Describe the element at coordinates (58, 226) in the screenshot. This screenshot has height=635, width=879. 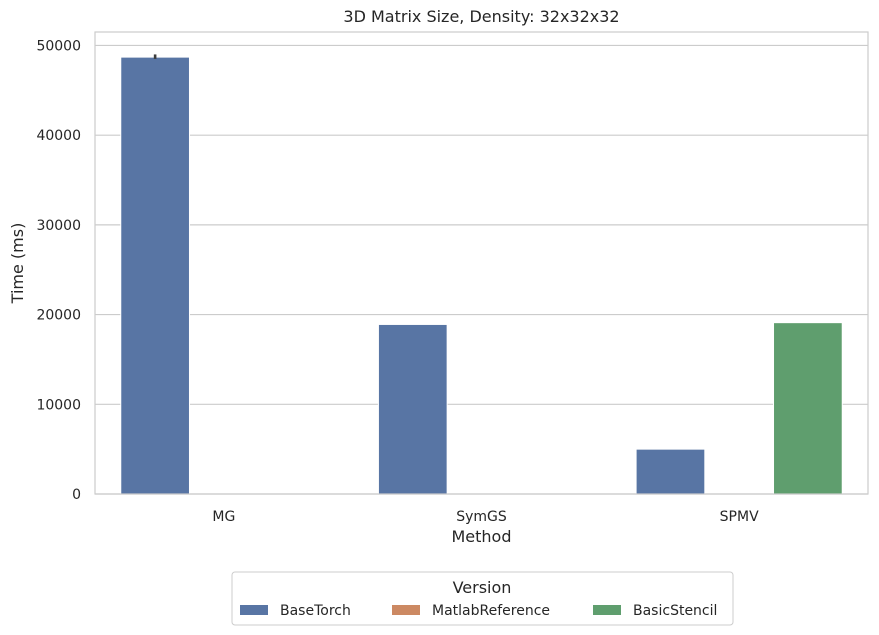
I see `y-tick-label: 30000` at that location.